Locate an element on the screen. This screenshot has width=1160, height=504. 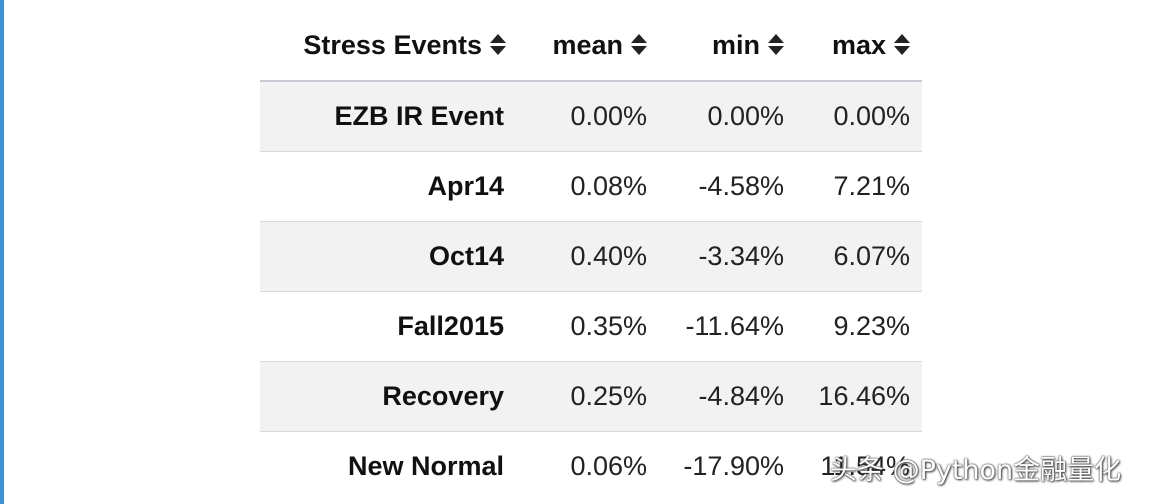
cell-mean: 0.08% is located at coordinates (588, 186).